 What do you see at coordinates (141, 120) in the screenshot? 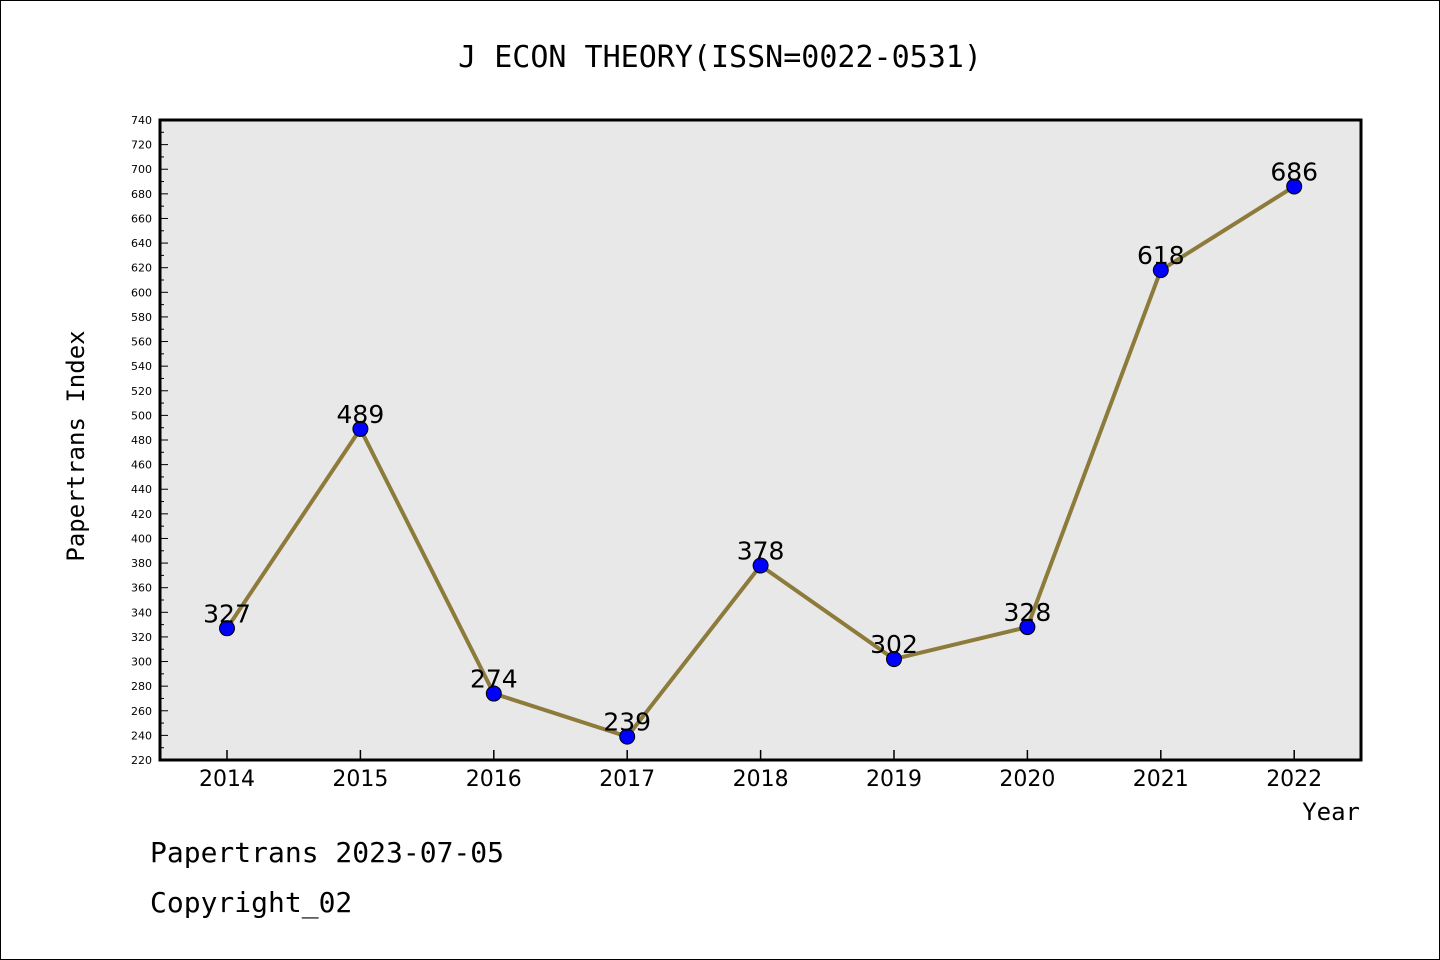
I see `y-tick-label: 740` at bounding box center [141, 120].